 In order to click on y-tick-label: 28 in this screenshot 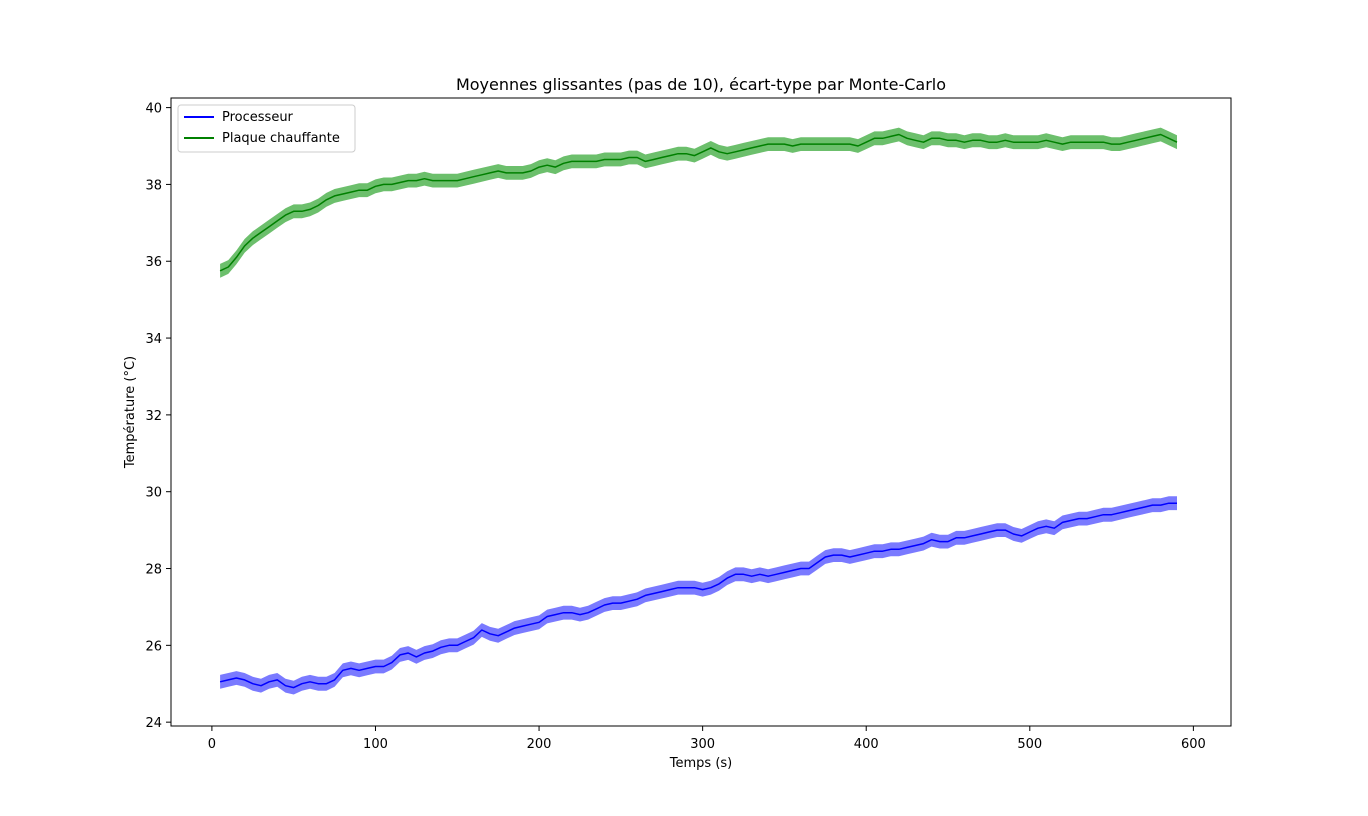, I will do `click(153, 570)`.